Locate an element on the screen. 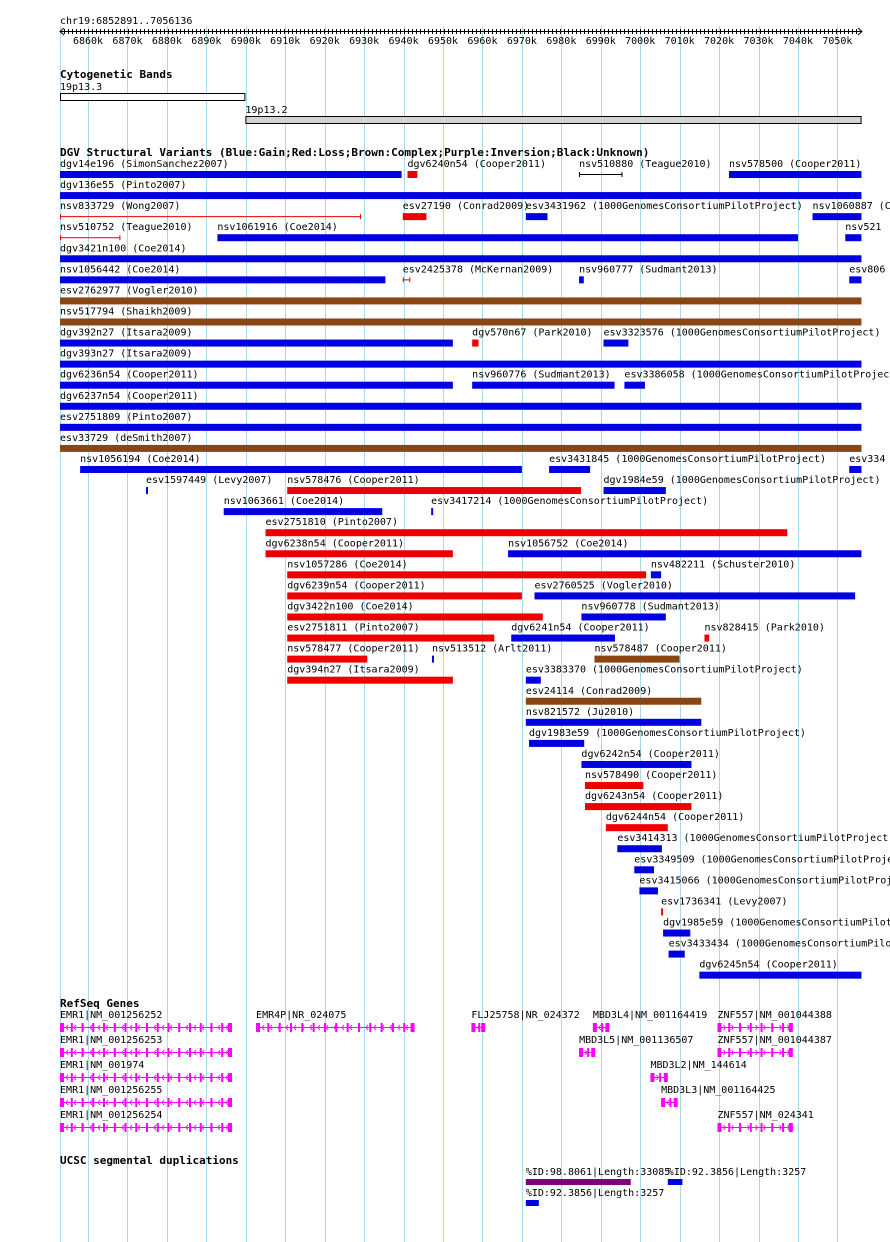  sv-feature: nsv578487 (Cooper2011) is located at coordinates (660, 653).